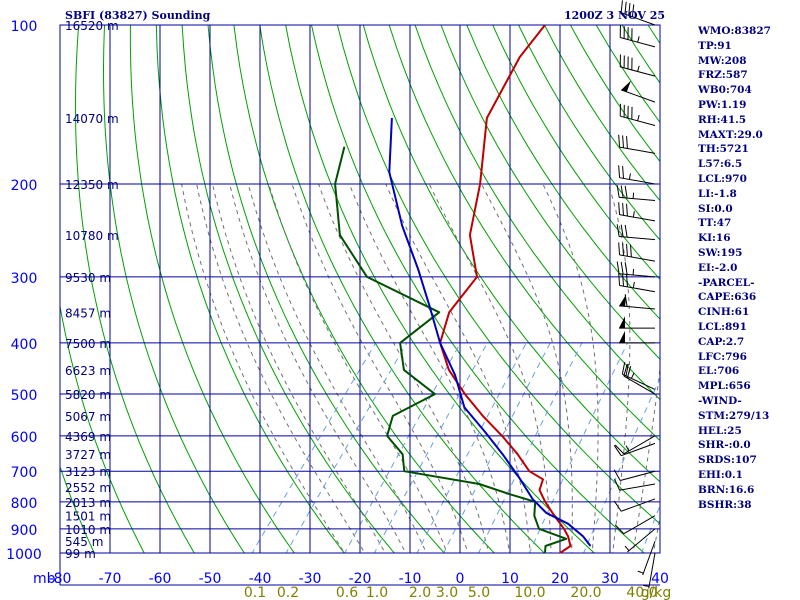 Image resolution: width=800 pixels, height=600 pixels. I want to click on stat-item: WMO:83827, so click(734, 31).